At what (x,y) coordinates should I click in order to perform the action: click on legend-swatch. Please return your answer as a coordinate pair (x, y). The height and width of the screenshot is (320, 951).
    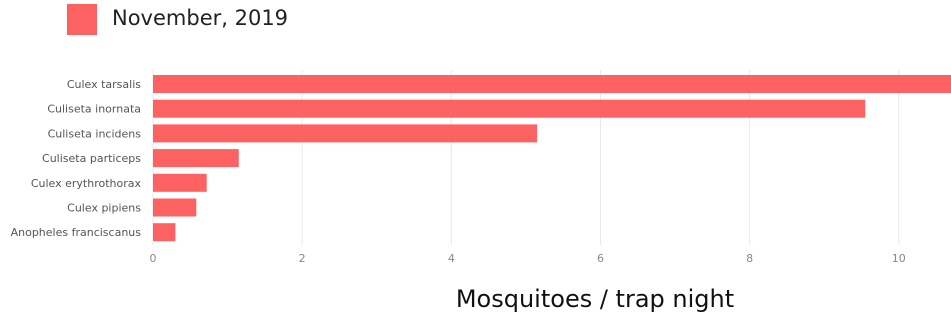
    Looking at the image, I should click on (82, 19).